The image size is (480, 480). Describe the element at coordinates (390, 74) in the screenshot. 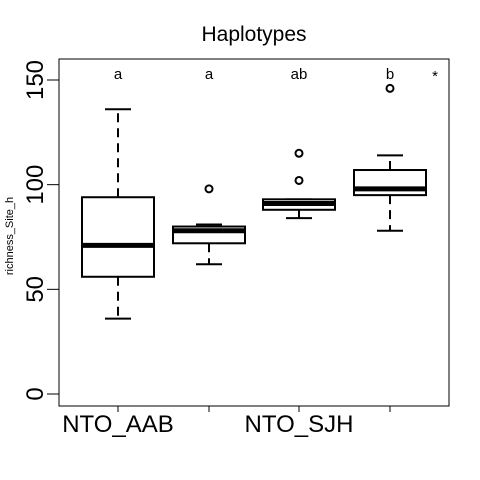

I see `significance-letter: b` at that location.